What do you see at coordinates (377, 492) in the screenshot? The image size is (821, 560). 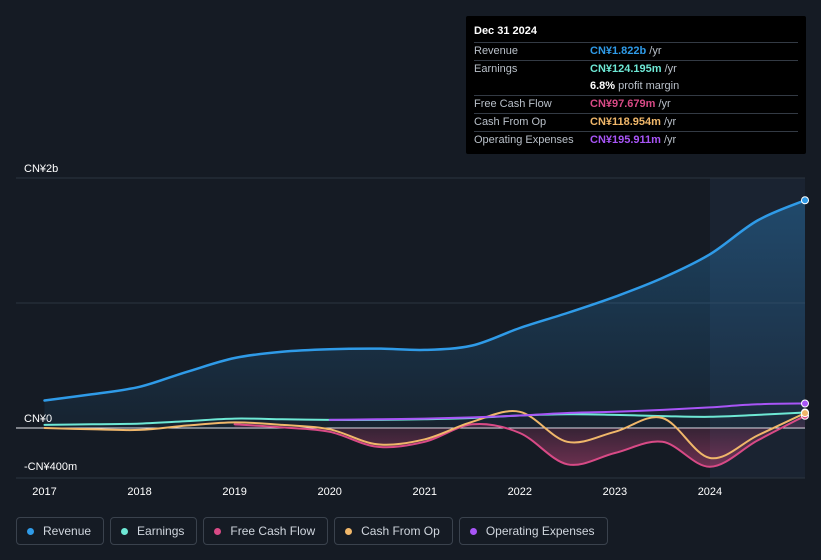 I see `x-axis-labels: 2017 2018 2019 2020 2021 2022 2023 2024` at bounding box center [377, 492].